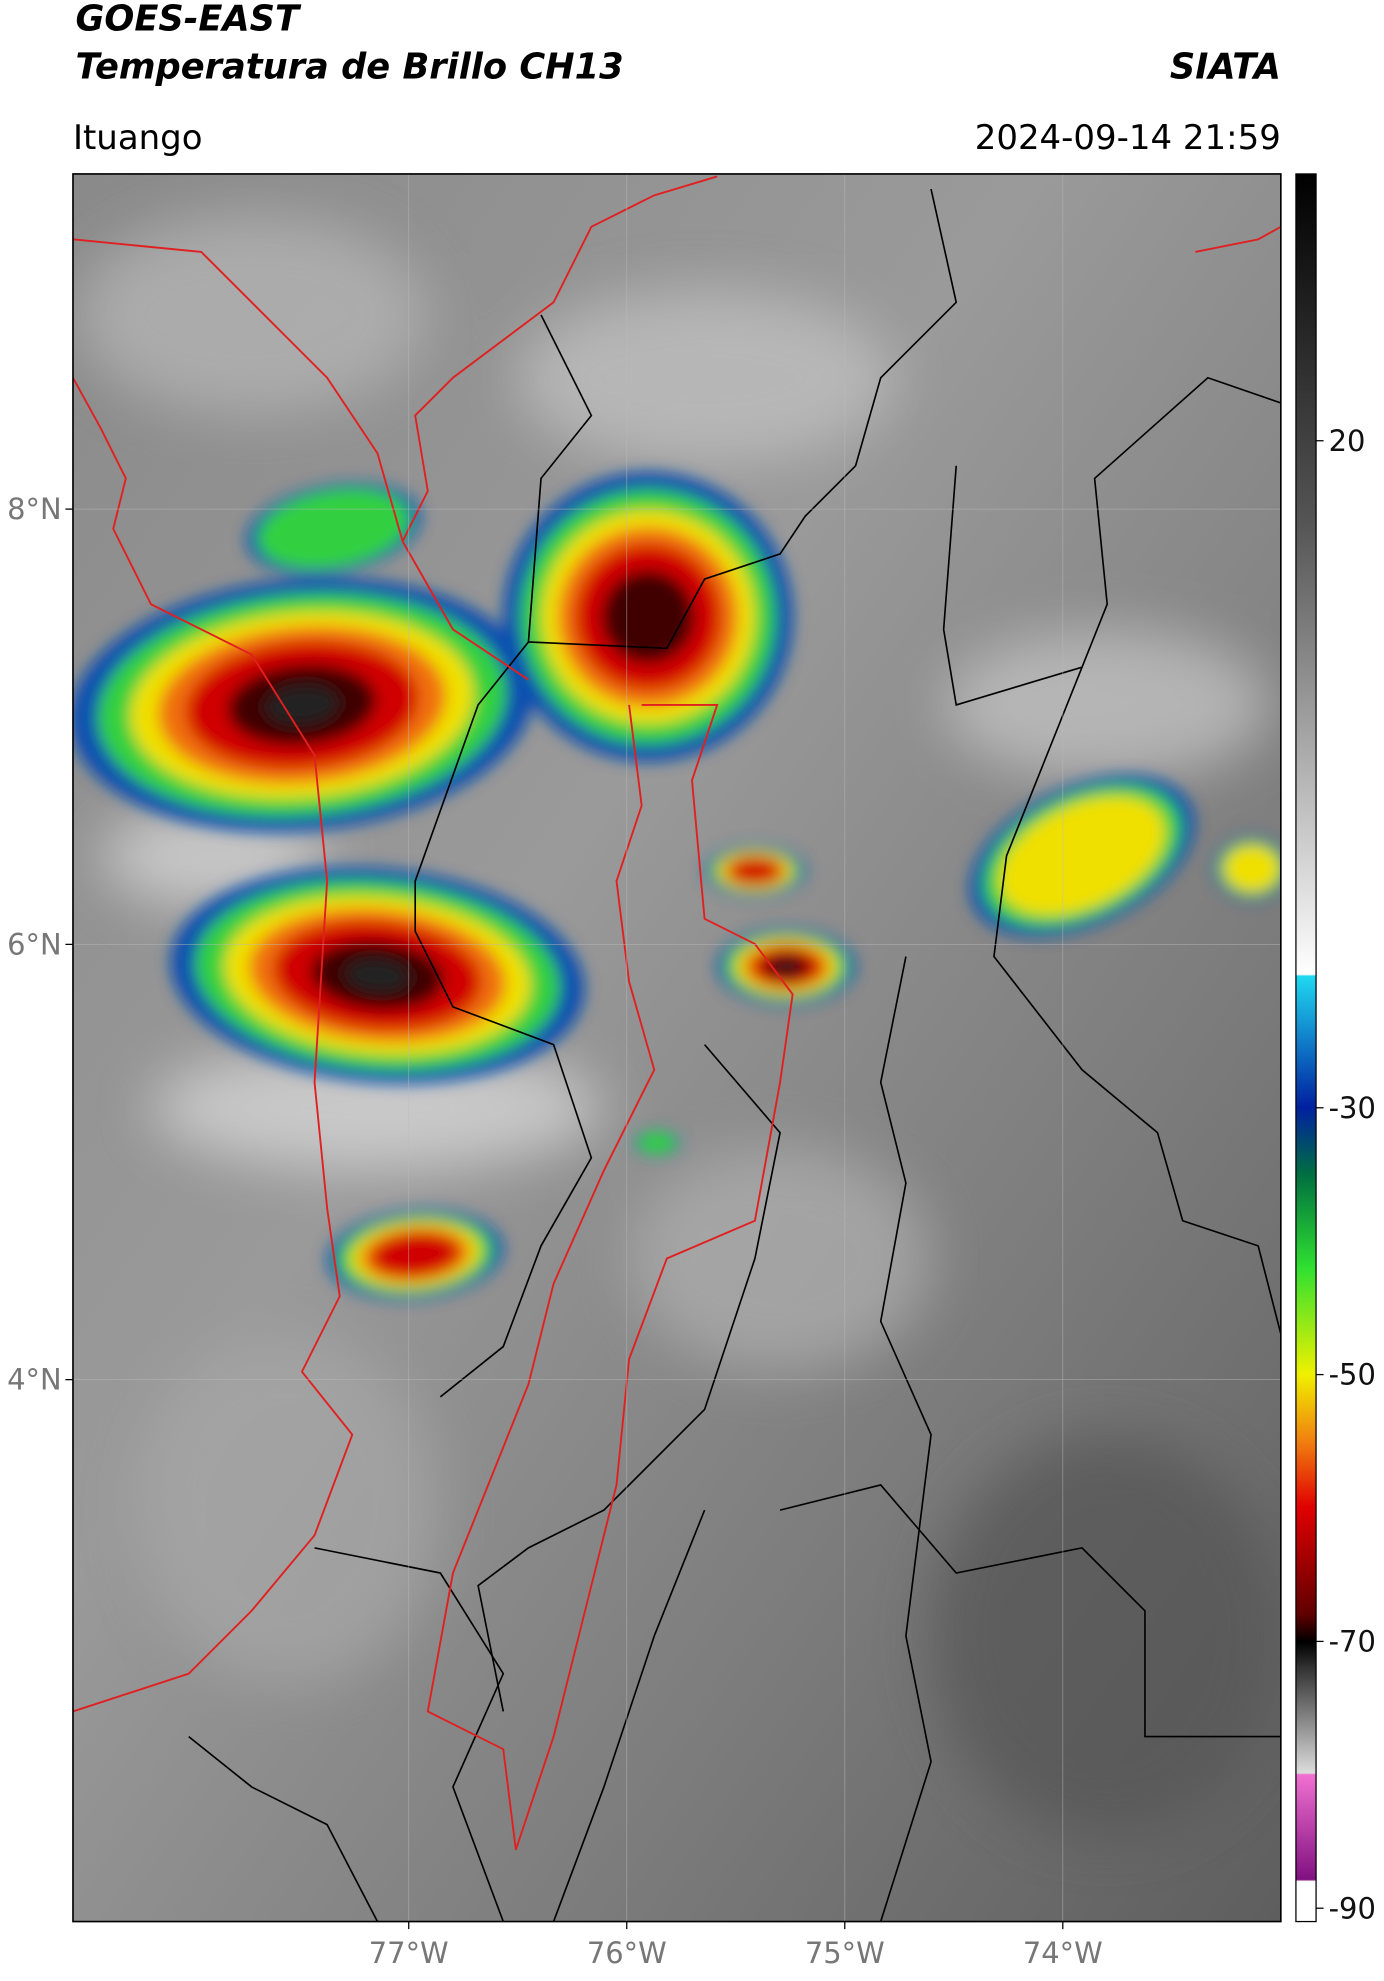 This screenshot has height=1981, width=1384. I want to click on datetime: 2024-09-14 21:59, so click(1128, 138).